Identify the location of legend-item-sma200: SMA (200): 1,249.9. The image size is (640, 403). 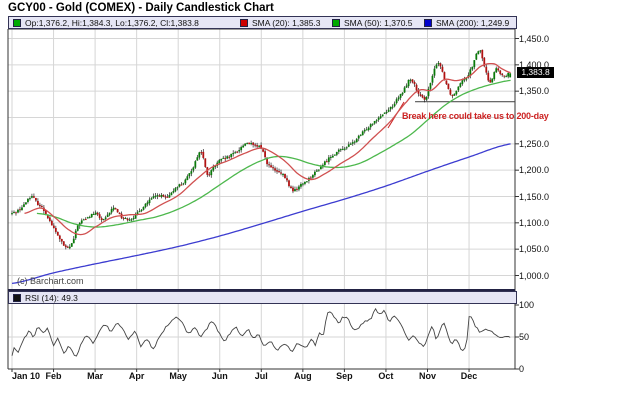
(467, 22).